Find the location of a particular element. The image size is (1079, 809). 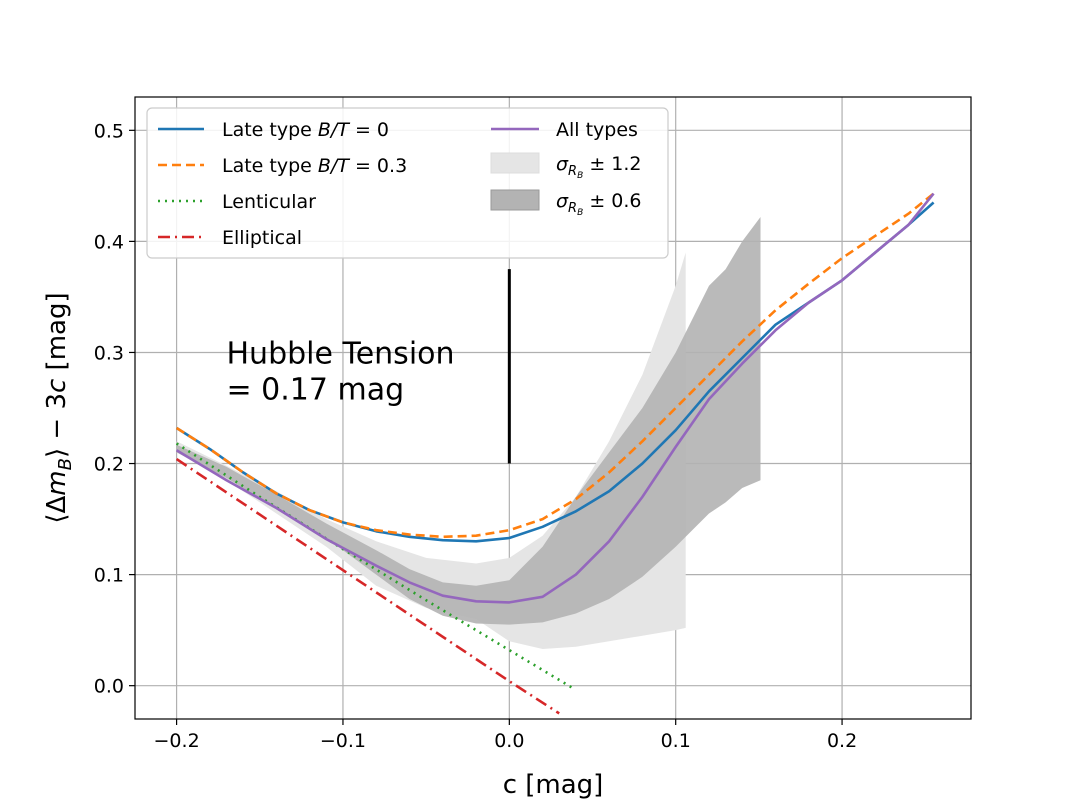

legend-label-part: ± 1.2 is located at coordinates (612, 164).